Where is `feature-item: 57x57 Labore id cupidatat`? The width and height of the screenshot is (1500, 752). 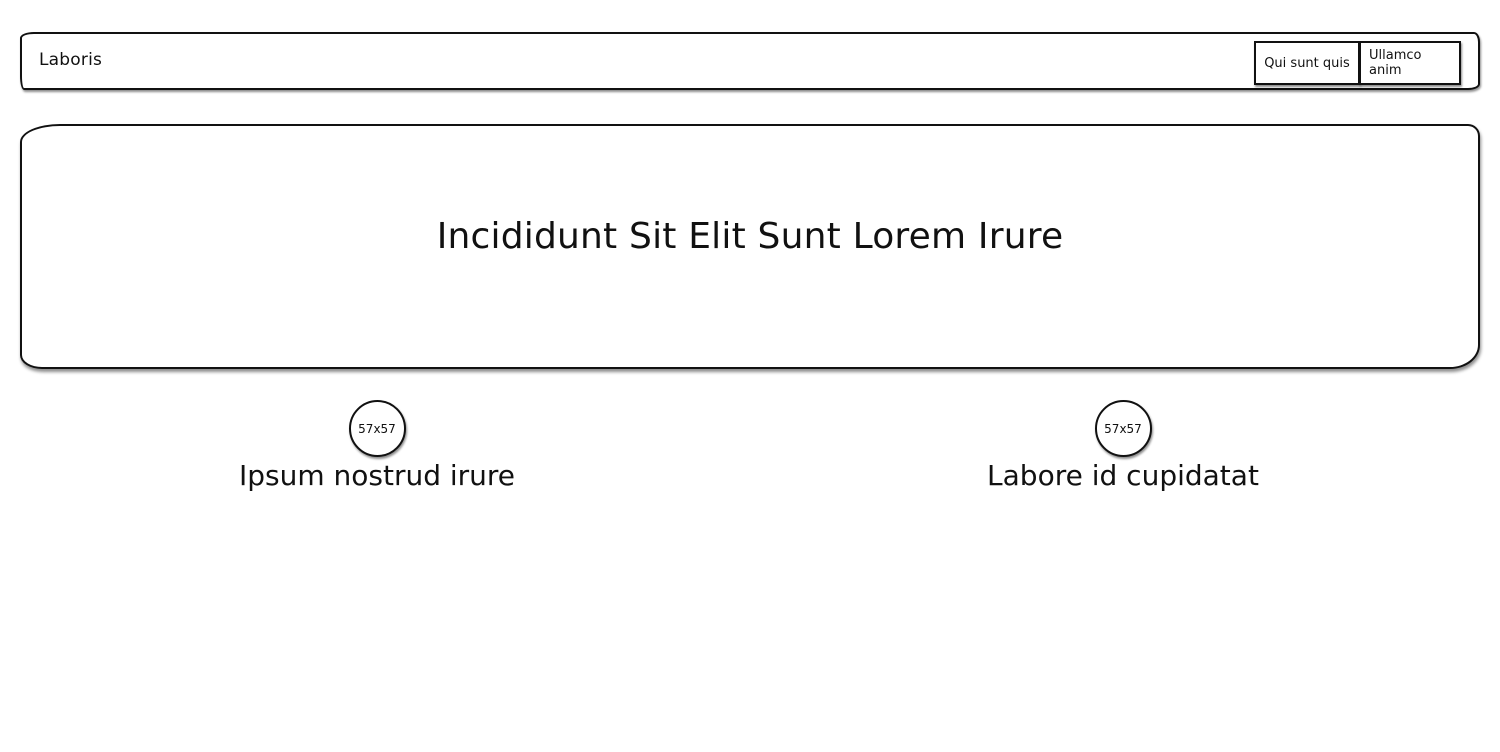
feature-item: 57x57 Labore id cupidatat is located at coordinates (1123, 446).